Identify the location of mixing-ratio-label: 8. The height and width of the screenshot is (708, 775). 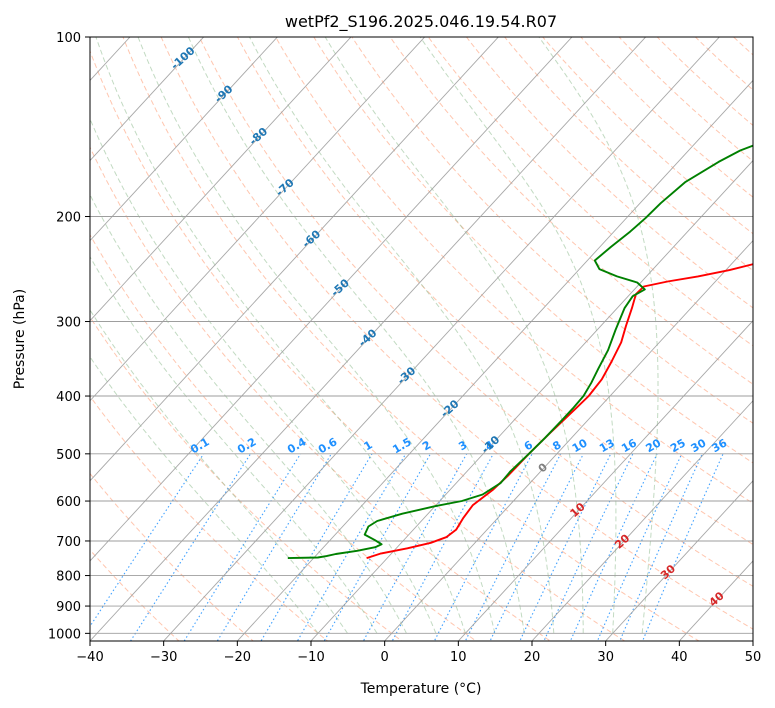
(556, 445).